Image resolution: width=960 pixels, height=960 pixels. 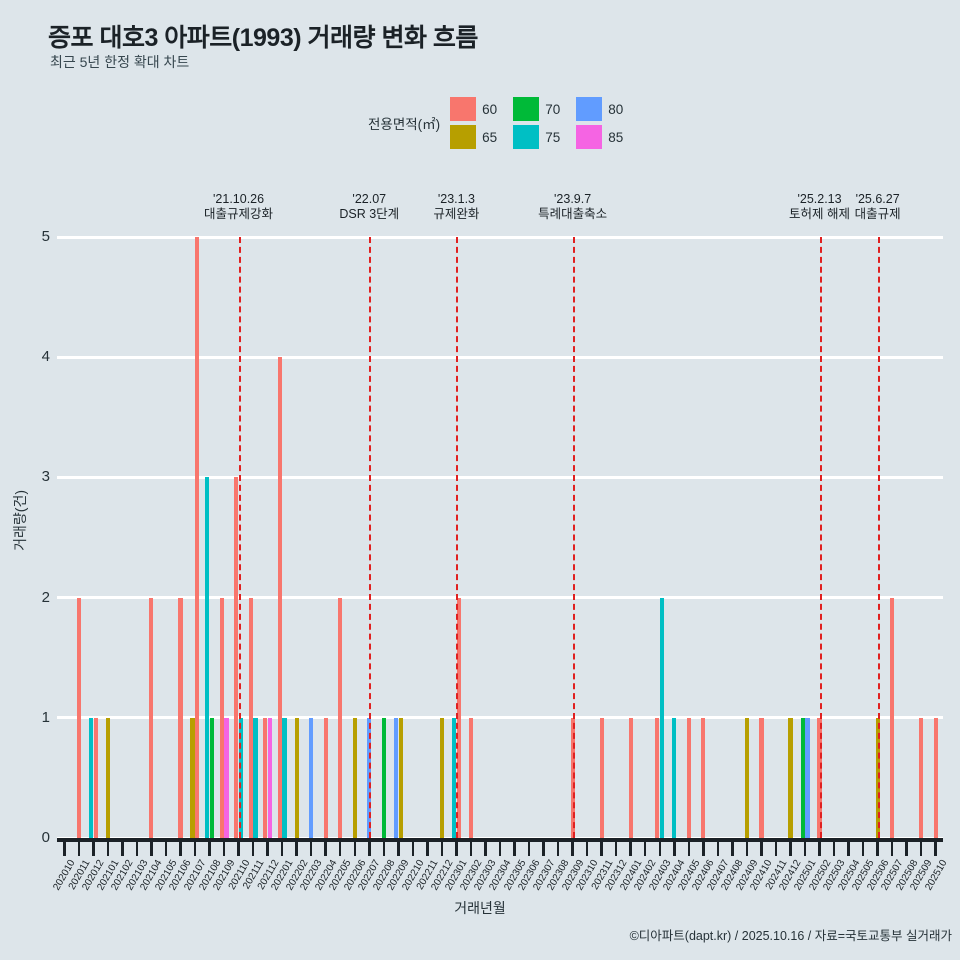 I want to click on legend-item-80: 80, so click(x=599, y=109).